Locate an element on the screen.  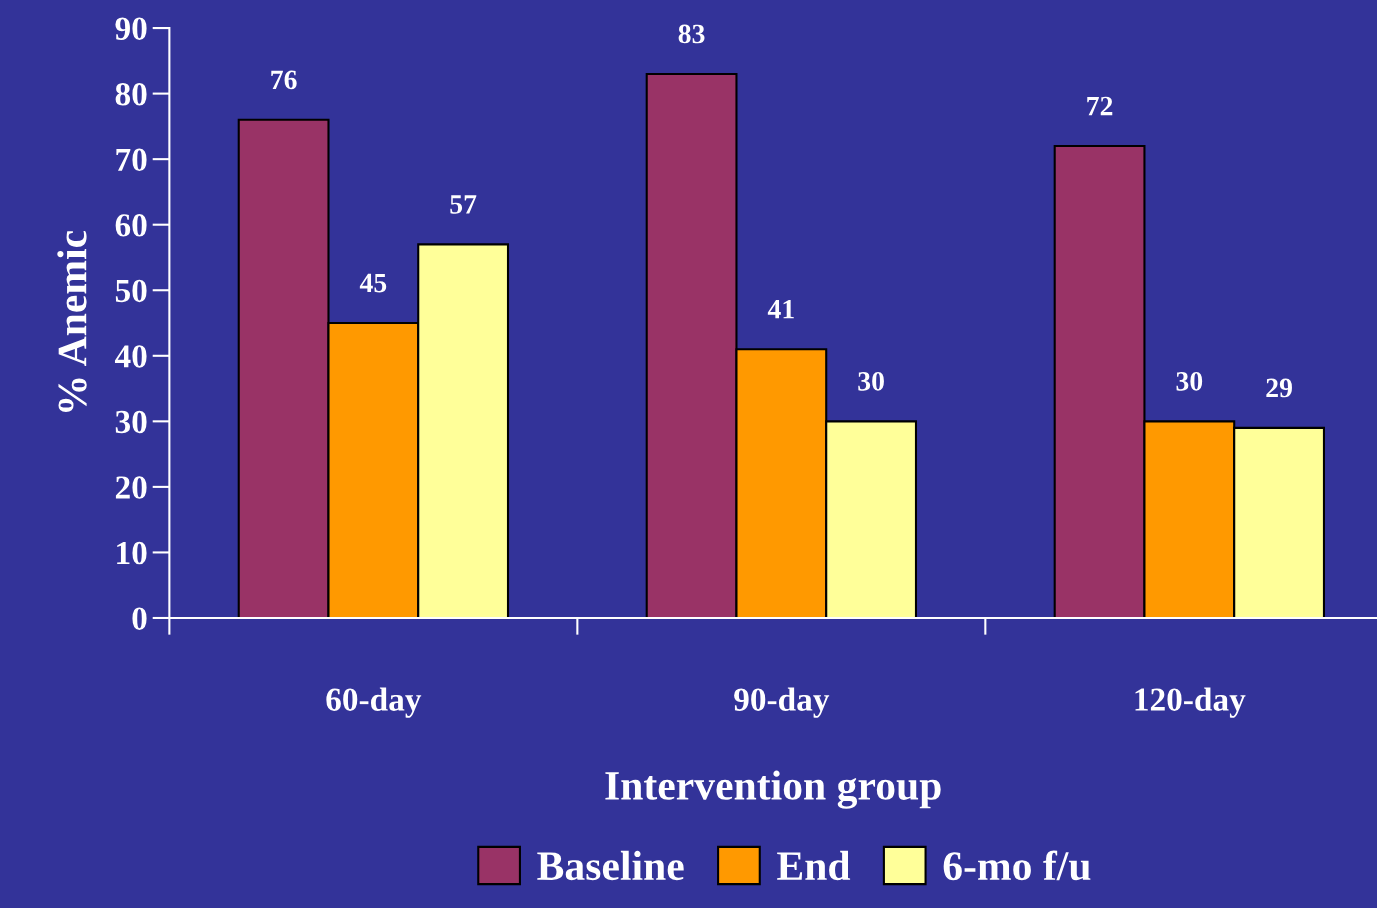
data-label: 41 is located at coordinates (780, 309).